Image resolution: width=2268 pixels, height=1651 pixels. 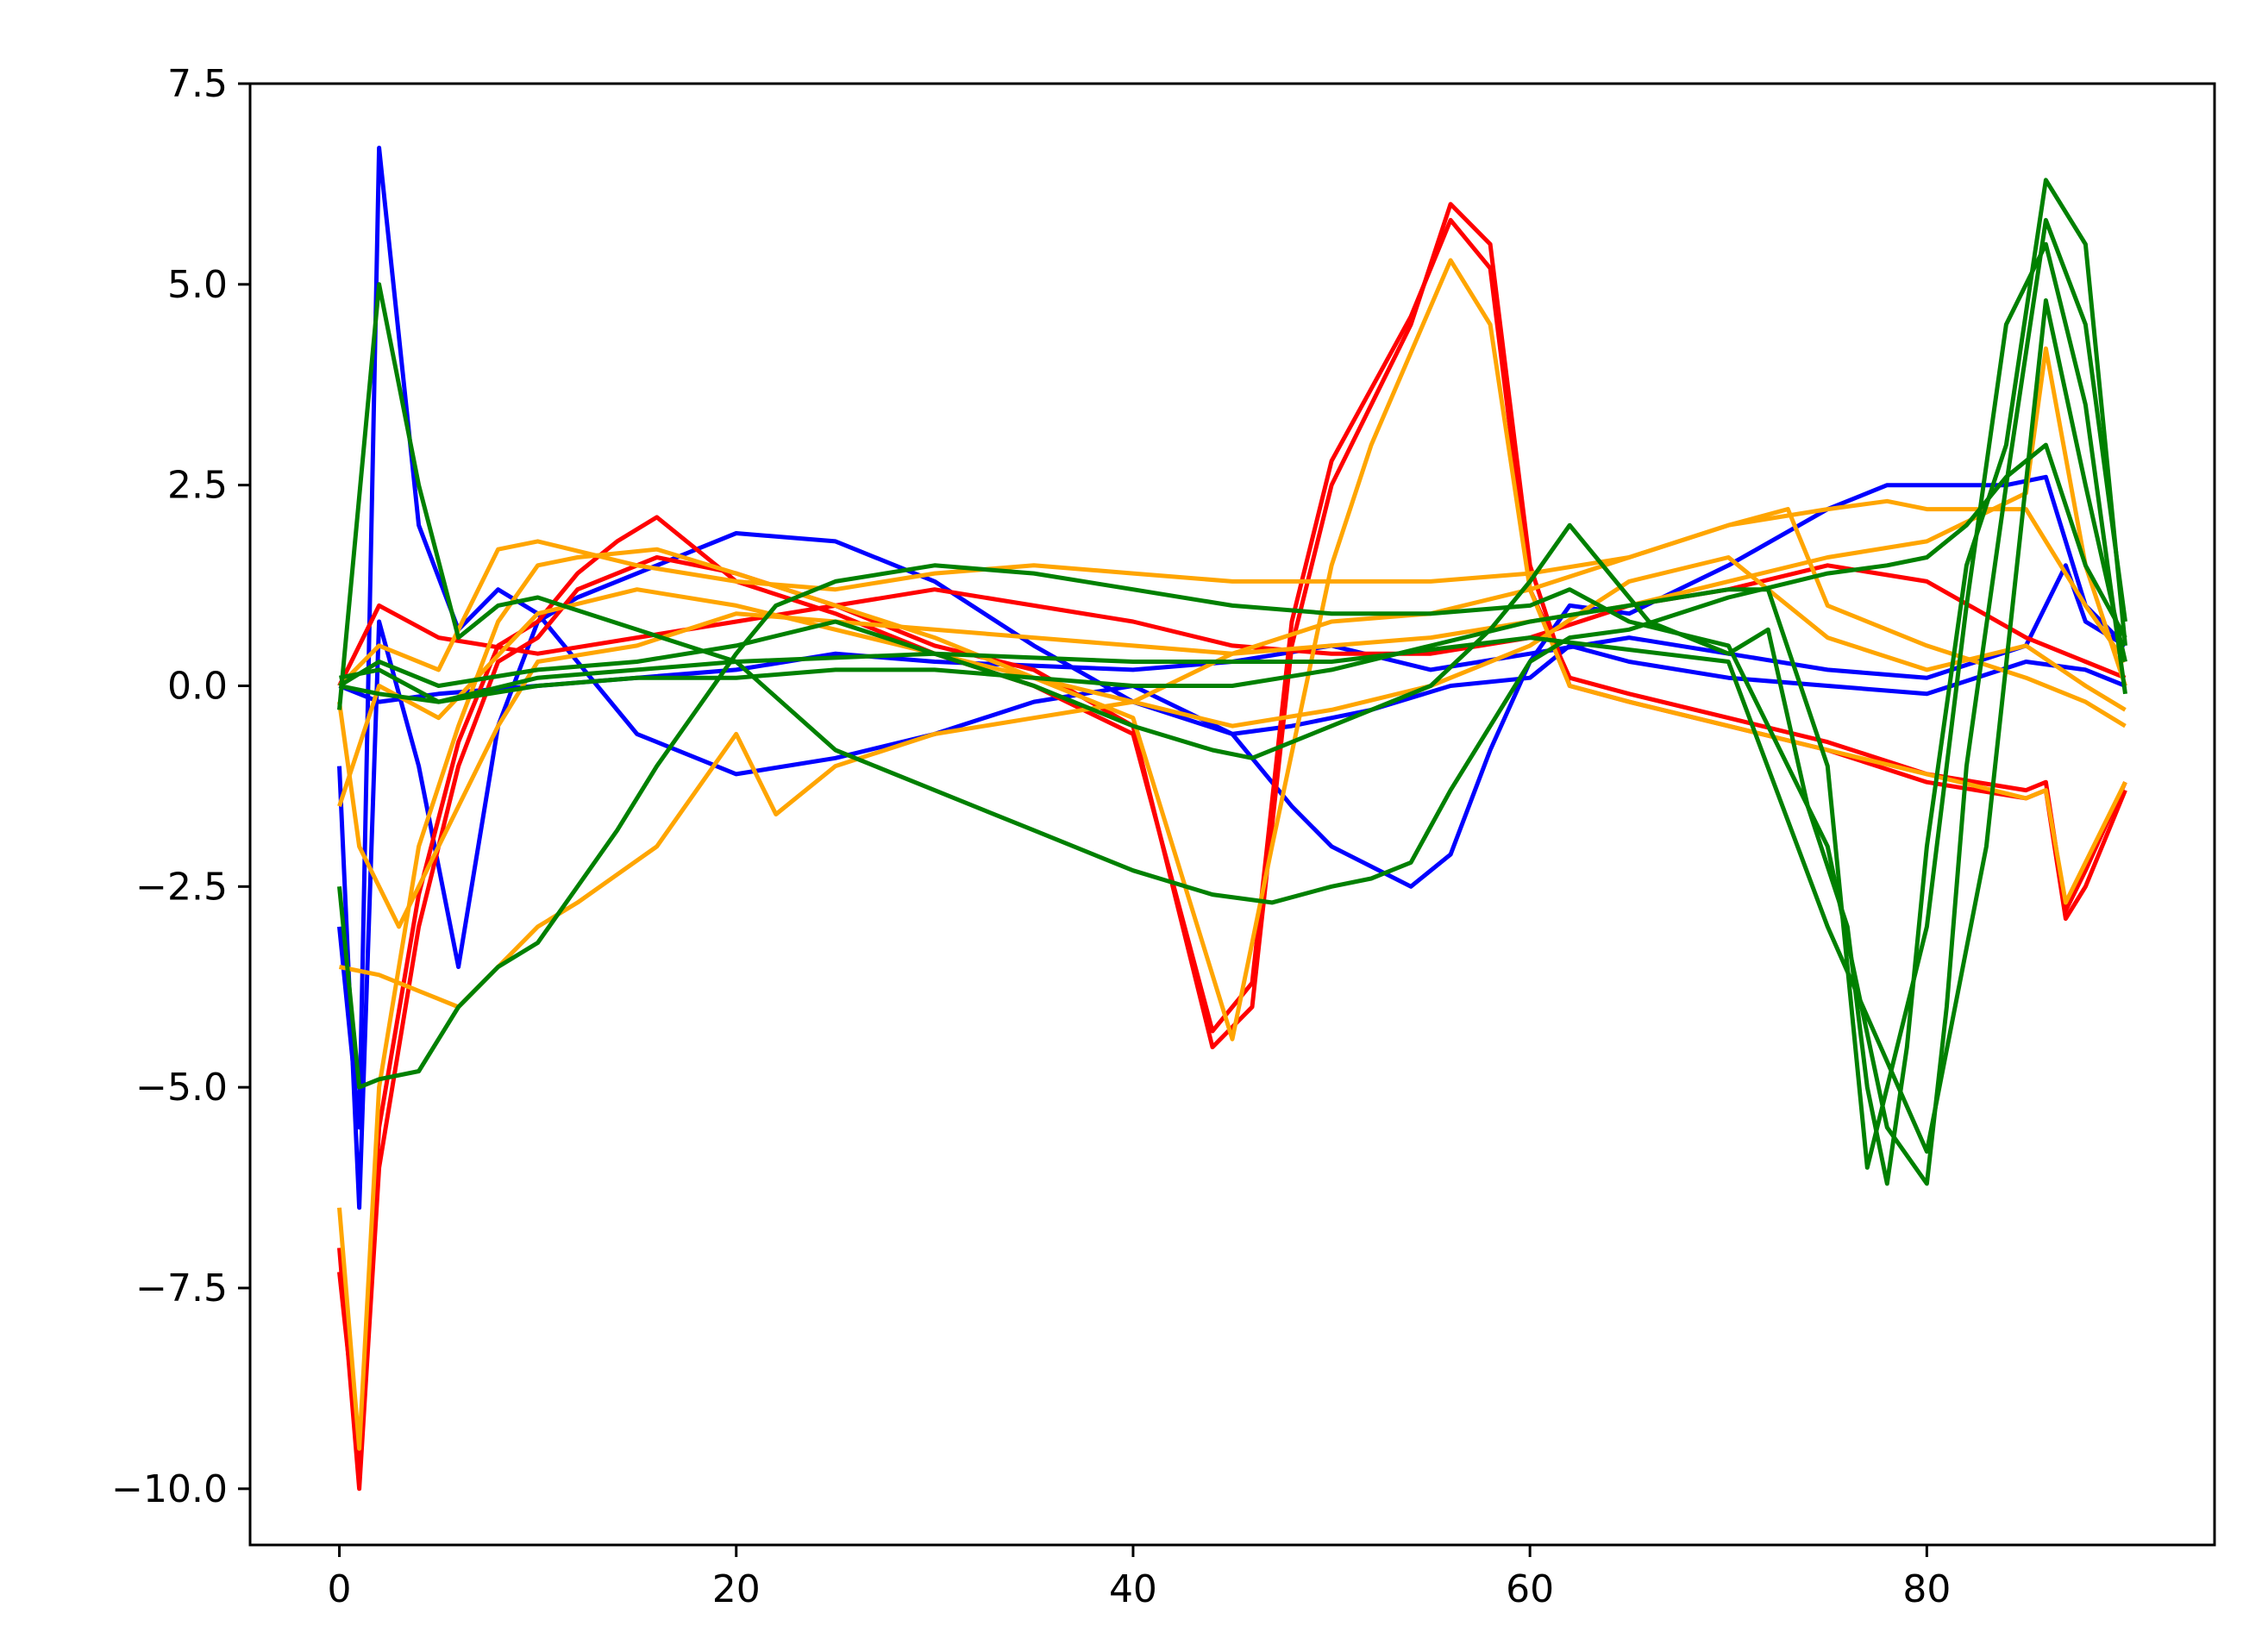 I want to click on y-tick-label: −2.5, so click(x=181, y=887).